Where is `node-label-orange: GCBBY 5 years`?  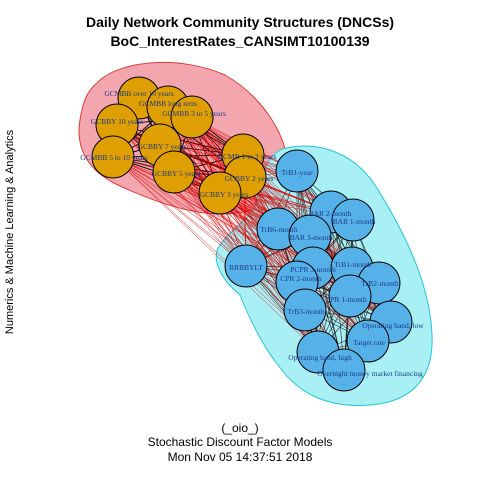 node-label-orange: GCBBY 5 years is located at coordinates (176, 173).